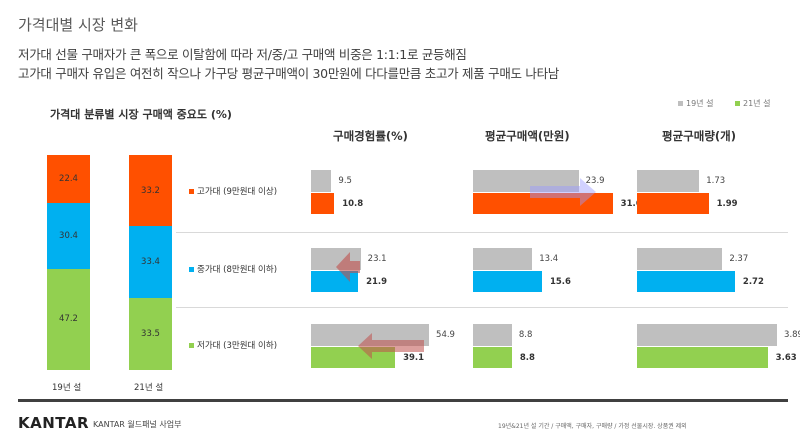 The image size is (800, 444). Describe the element at coordinates (237, 270) in the screenshot. I see `row-label-text: 중가대 (8만원대 이하)` at that location.